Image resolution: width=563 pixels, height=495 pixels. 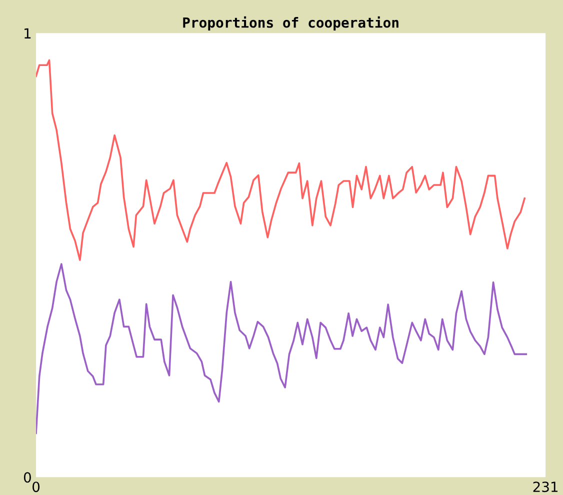 What do you see at coordinates (27, 33) in the screenshot?
I see `y-tick-label: 1` at bounding box center [27, 33].